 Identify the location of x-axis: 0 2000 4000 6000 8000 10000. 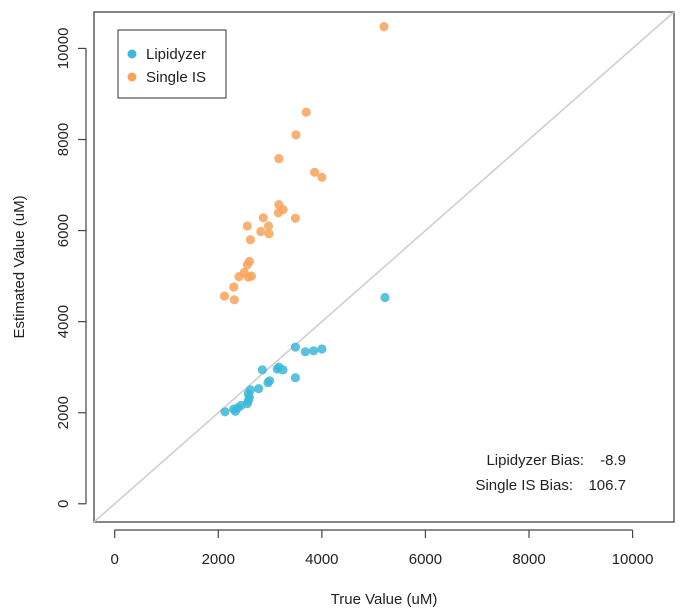
(382, 548).